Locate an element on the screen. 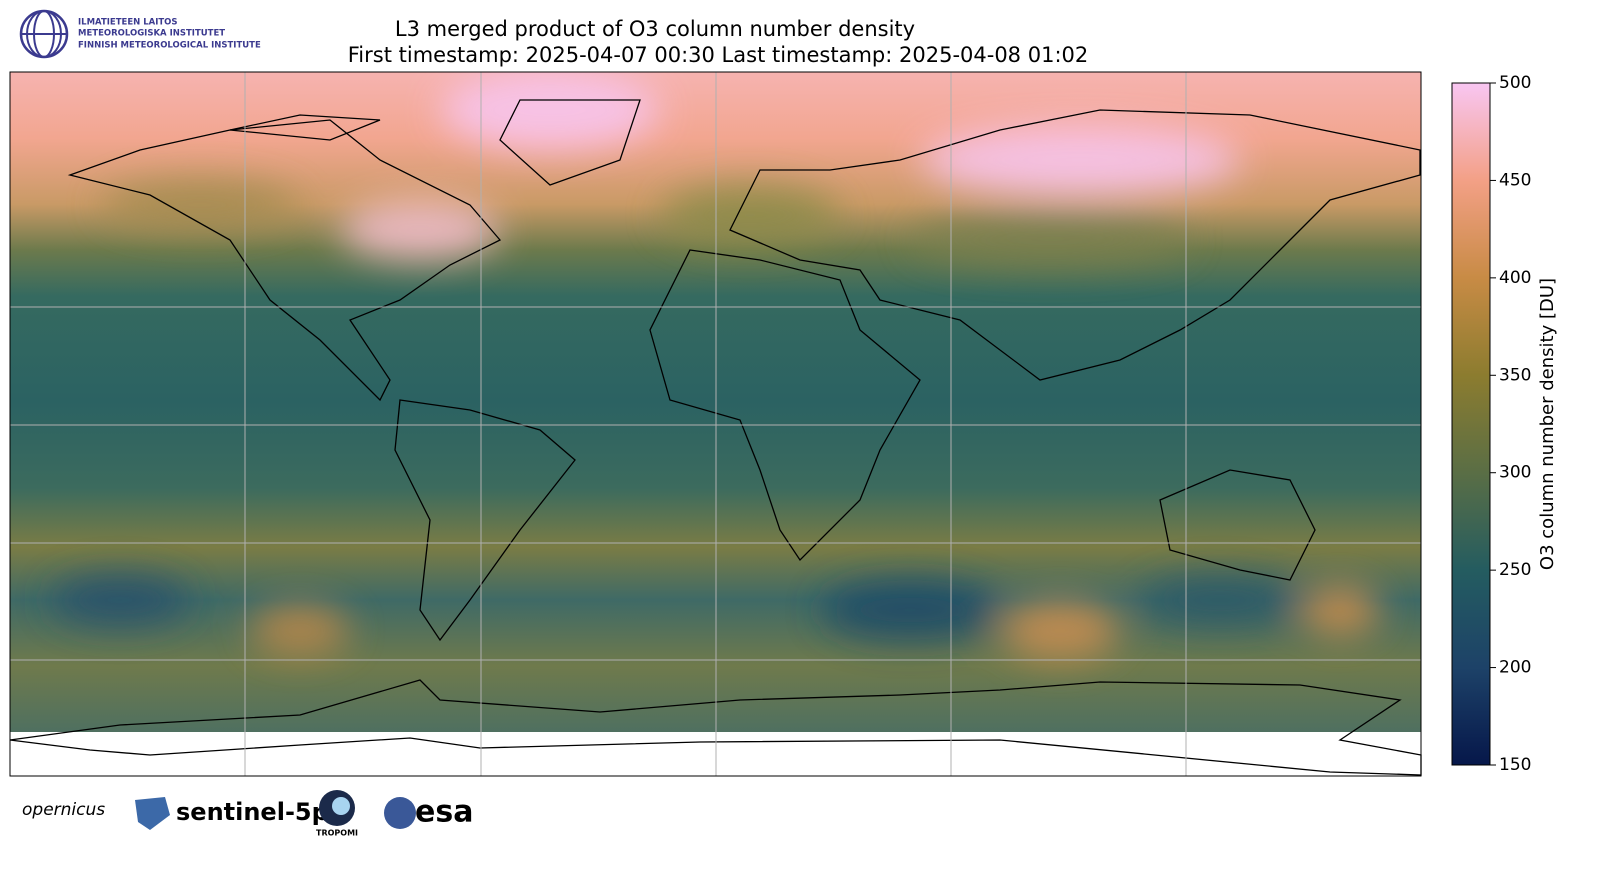  colorbar-tick-label: 450 is located at coordinates (1515, 180).